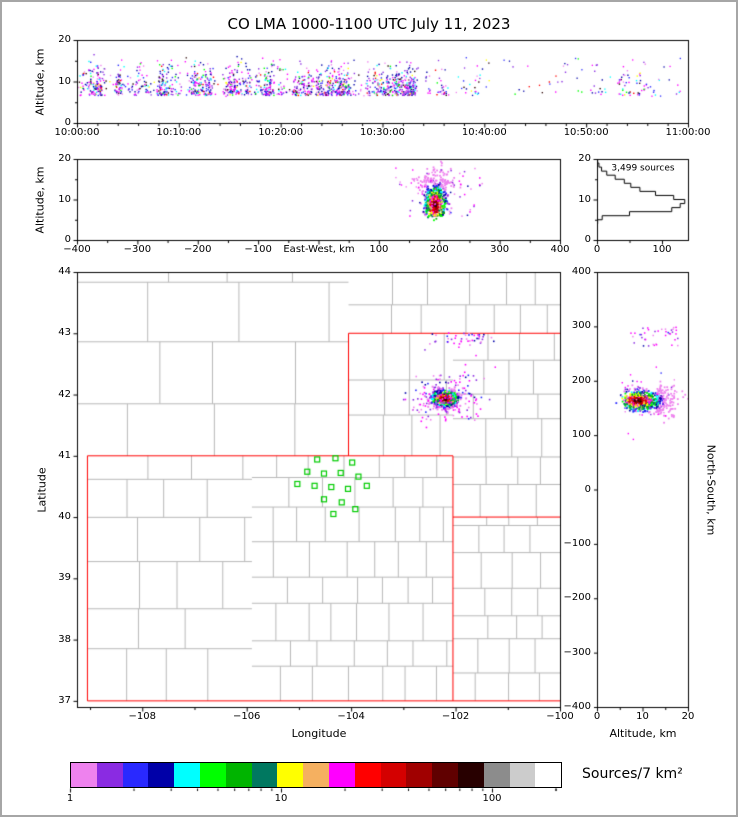 The height and width of the screenshot is (817, 738). What do you see at coordinates (319, 249) in the screenshot?
I see `ew-panel-x-label: East-West, km` at bounding box center [319, 249].